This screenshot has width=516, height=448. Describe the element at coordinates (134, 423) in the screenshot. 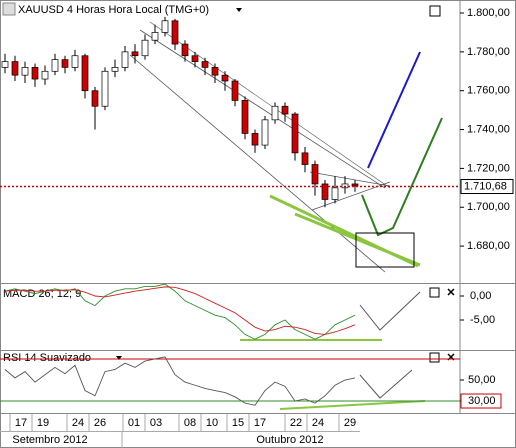

I see `x-tick-label: 01` at that location.